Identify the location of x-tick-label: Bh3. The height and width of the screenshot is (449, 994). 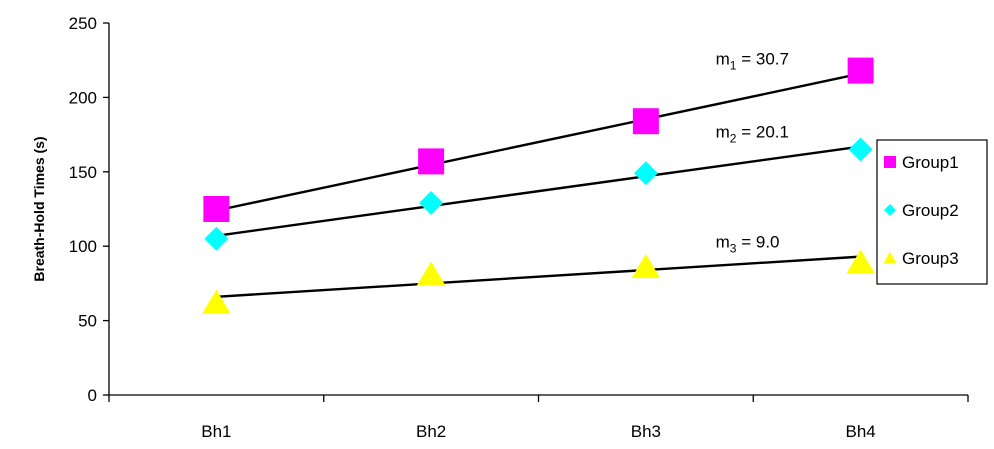
(646, 431).